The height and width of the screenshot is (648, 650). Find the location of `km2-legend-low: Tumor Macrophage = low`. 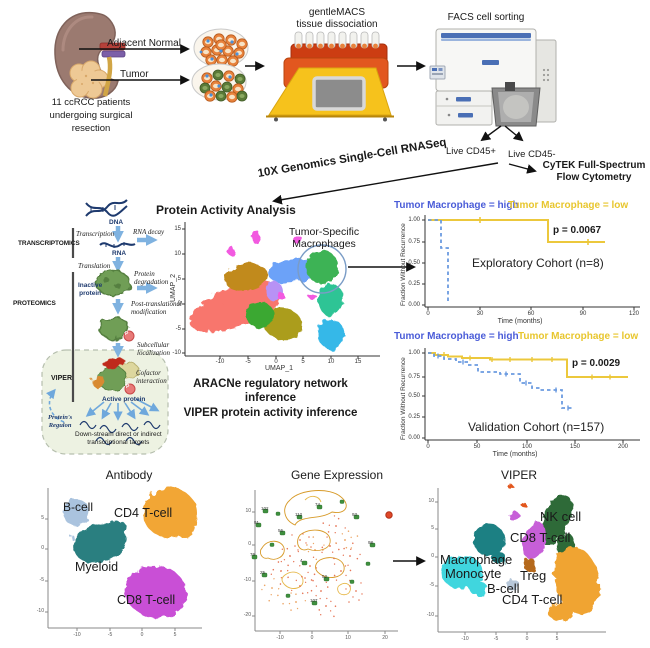

km2-legend-low: Tumor Macrophage = low is located at coordinates (578, 336).